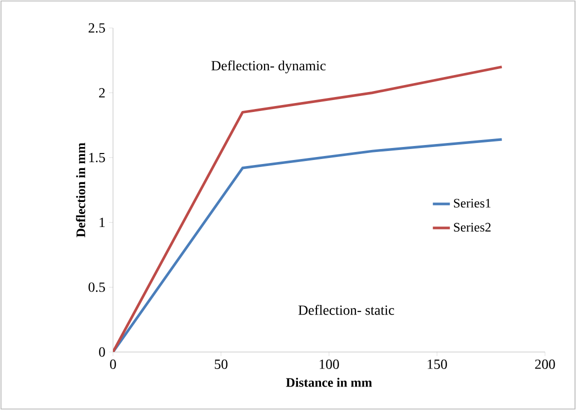 The image size is (576, 410). What do you see at coordinates (97, 157) in the screenshot?
I see `y-tick-label: 1.5` at bounding box center [97, 157].